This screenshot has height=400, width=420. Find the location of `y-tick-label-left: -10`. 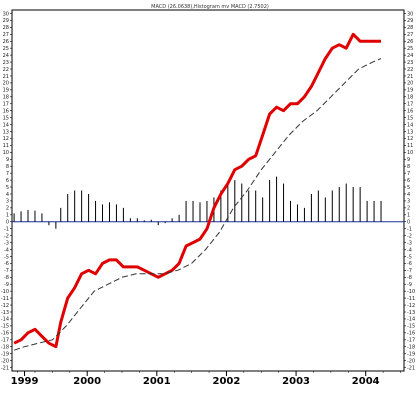

y-tick-label-left: -10 is located at coordinates (5, 292).